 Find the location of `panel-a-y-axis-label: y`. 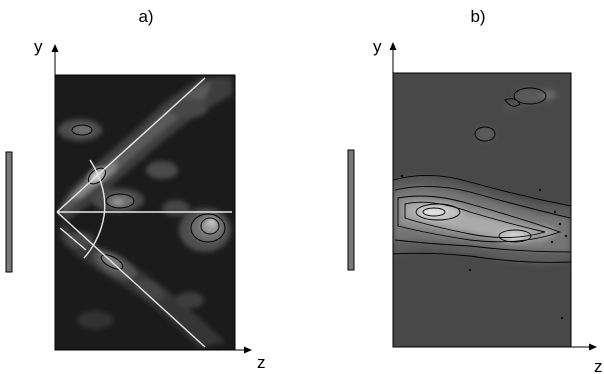

panel-a-y-axis-label: y is located at coordinates (38, 46).